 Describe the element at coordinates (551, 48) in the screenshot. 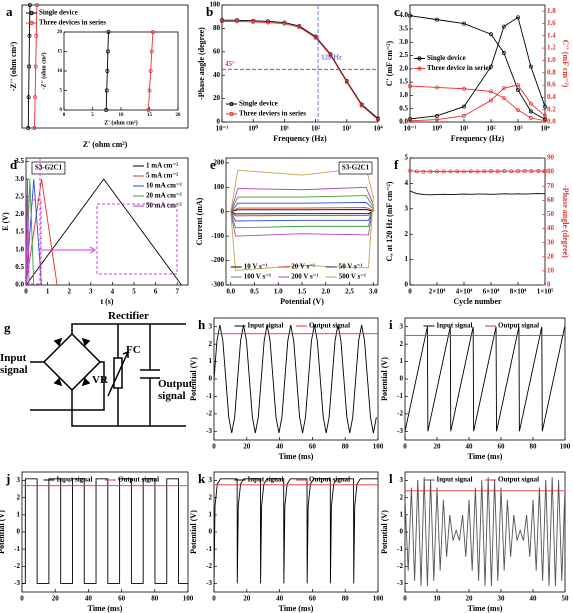

I see `y2-tick-label: 1.2` at that location.